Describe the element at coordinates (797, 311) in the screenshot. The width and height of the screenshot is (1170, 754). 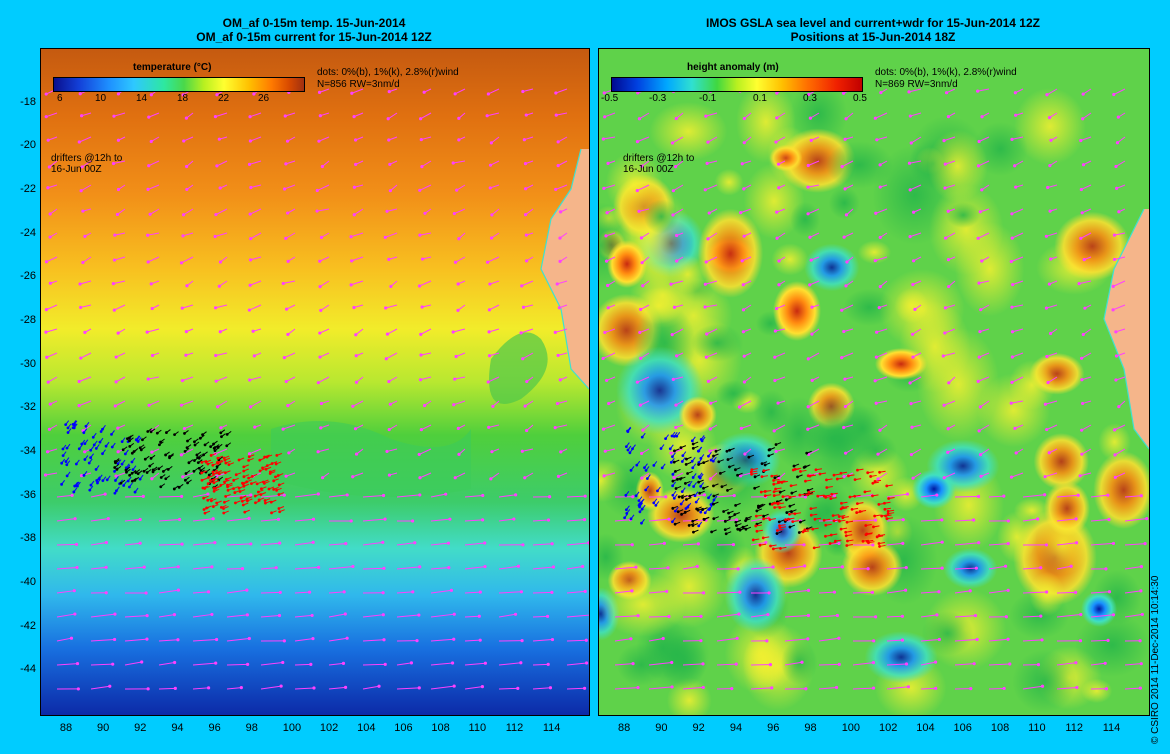
I see `anomaly-high` at that location.